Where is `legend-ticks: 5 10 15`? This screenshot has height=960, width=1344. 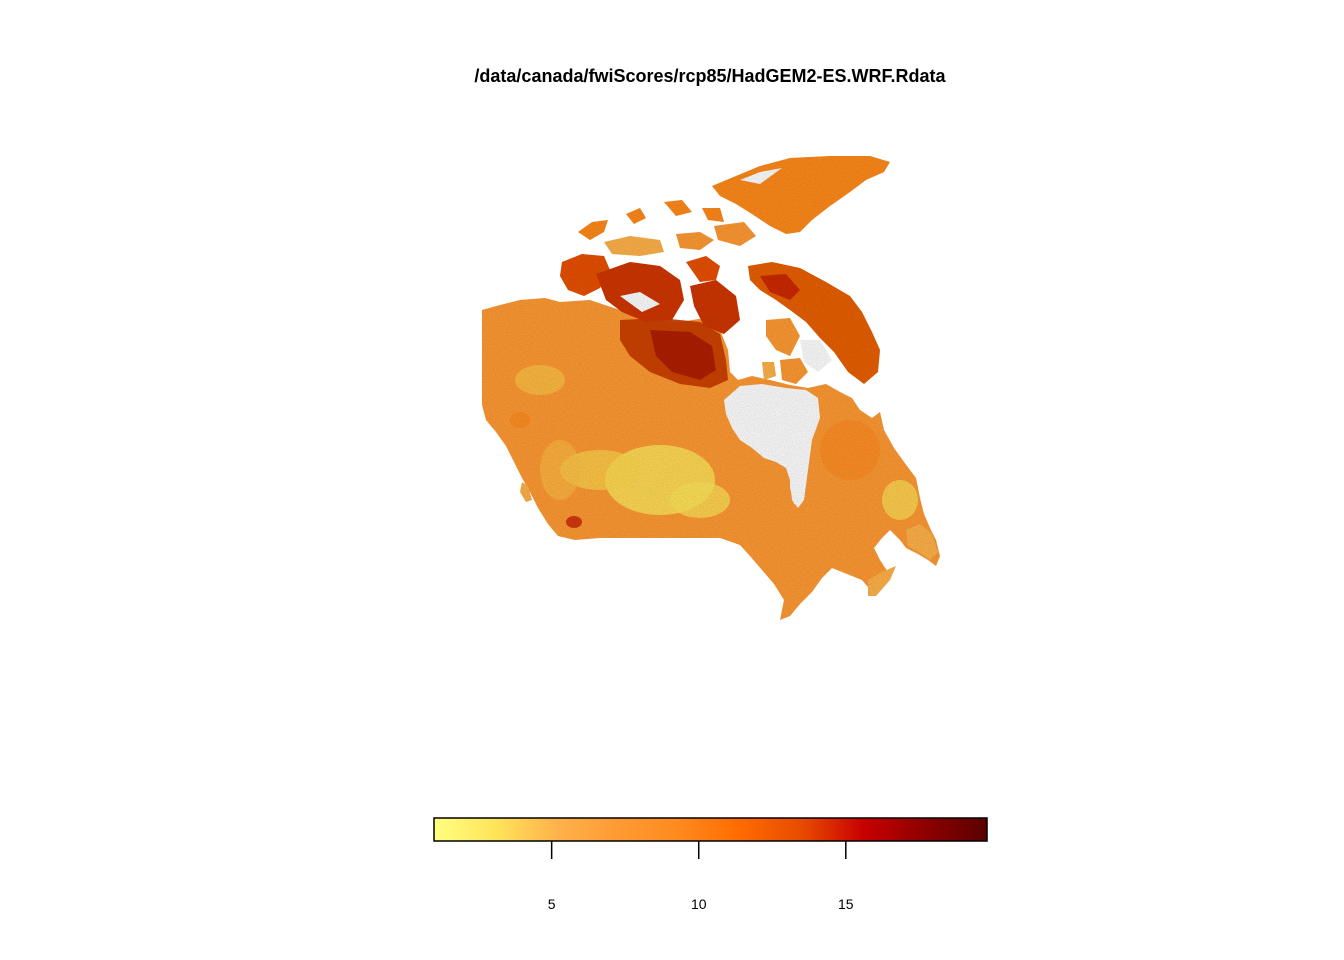 legend-ticks: 5 10 15 is located at coordinates (701, 876).